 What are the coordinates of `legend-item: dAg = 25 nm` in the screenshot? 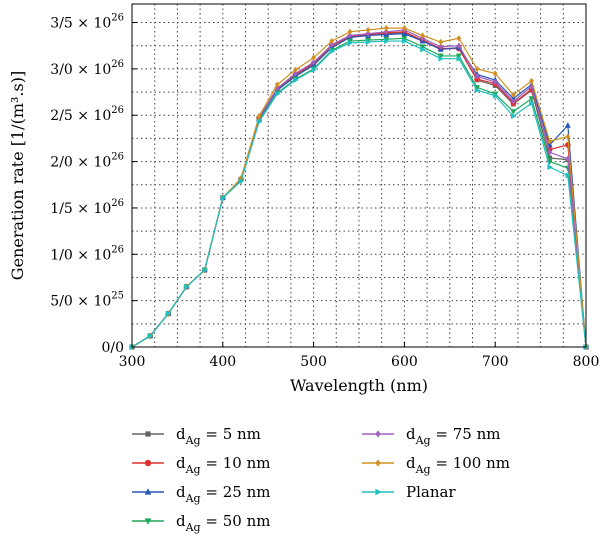 It's located at (201, 494).